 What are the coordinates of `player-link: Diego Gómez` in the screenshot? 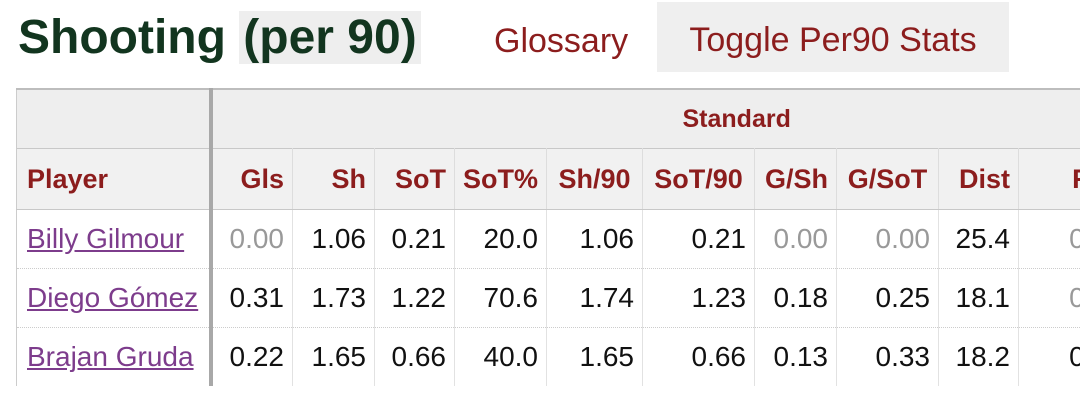 It's located at (113, 297).